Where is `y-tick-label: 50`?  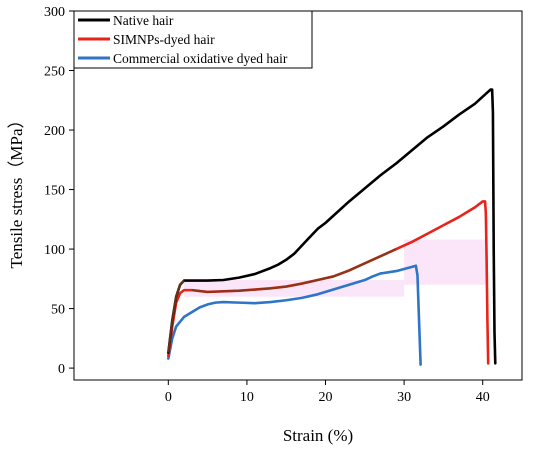 y-tick-label: 50 is located at coordinates (58, 310).